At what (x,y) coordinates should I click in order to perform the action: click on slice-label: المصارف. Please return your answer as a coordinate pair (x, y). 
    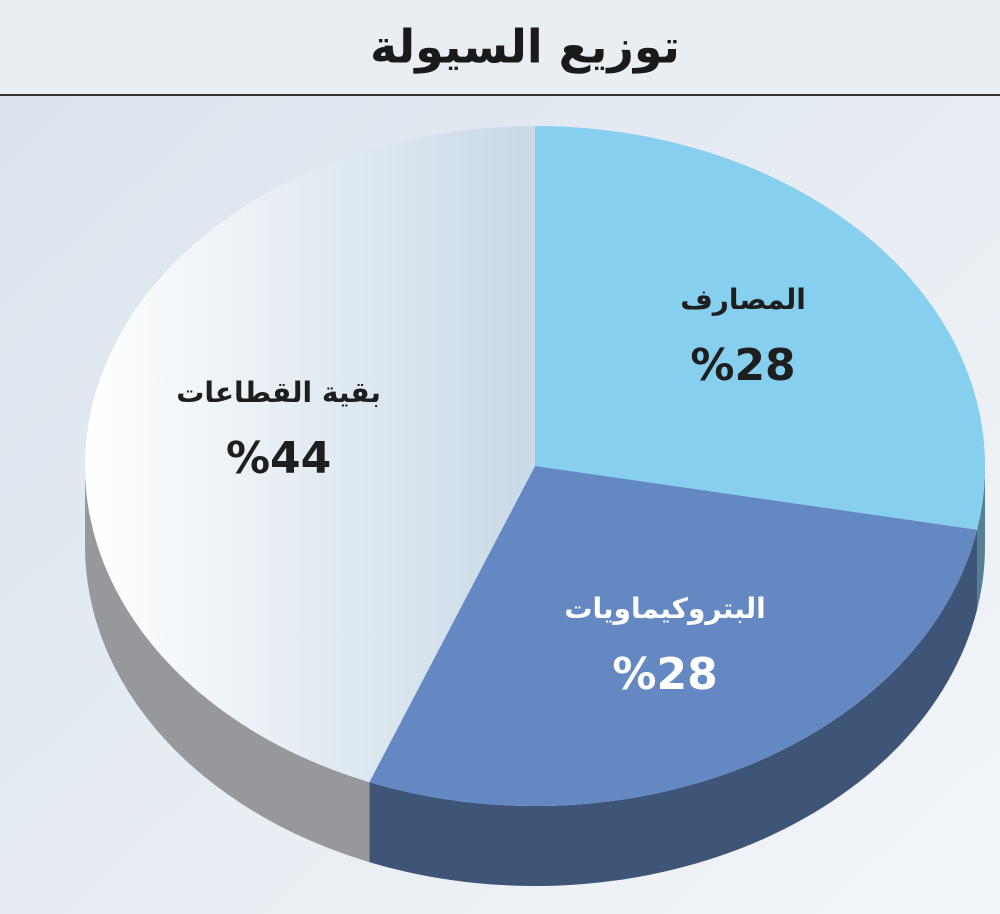
    Looking at the image, I should click on (743, 299).